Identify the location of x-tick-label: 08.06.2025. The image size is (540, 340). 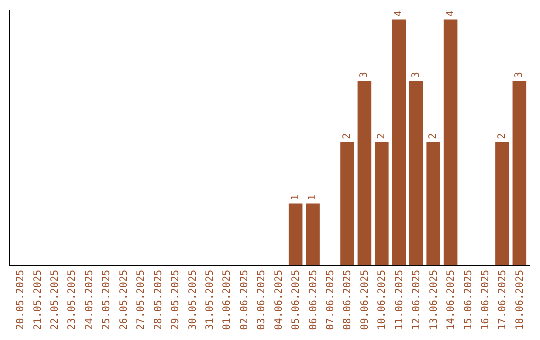
(348, 300).